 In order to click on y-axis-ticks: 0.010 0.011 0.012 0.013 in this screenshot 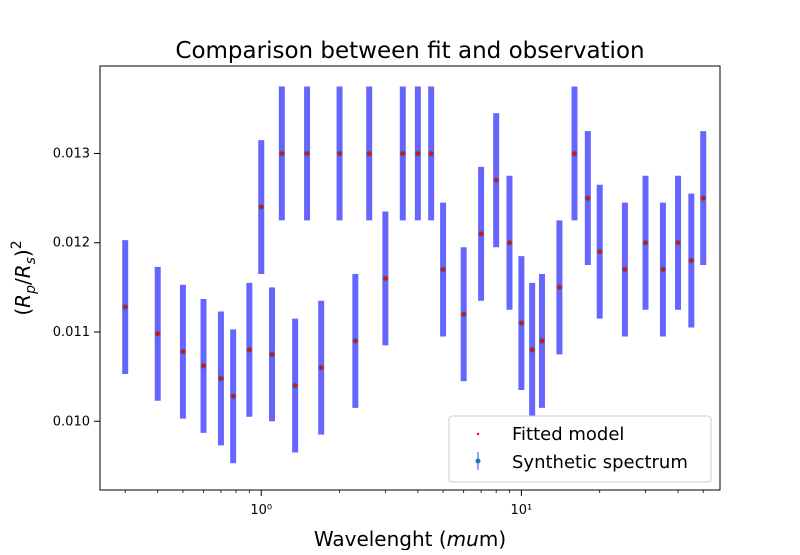, I will do `click(76, 287)`.